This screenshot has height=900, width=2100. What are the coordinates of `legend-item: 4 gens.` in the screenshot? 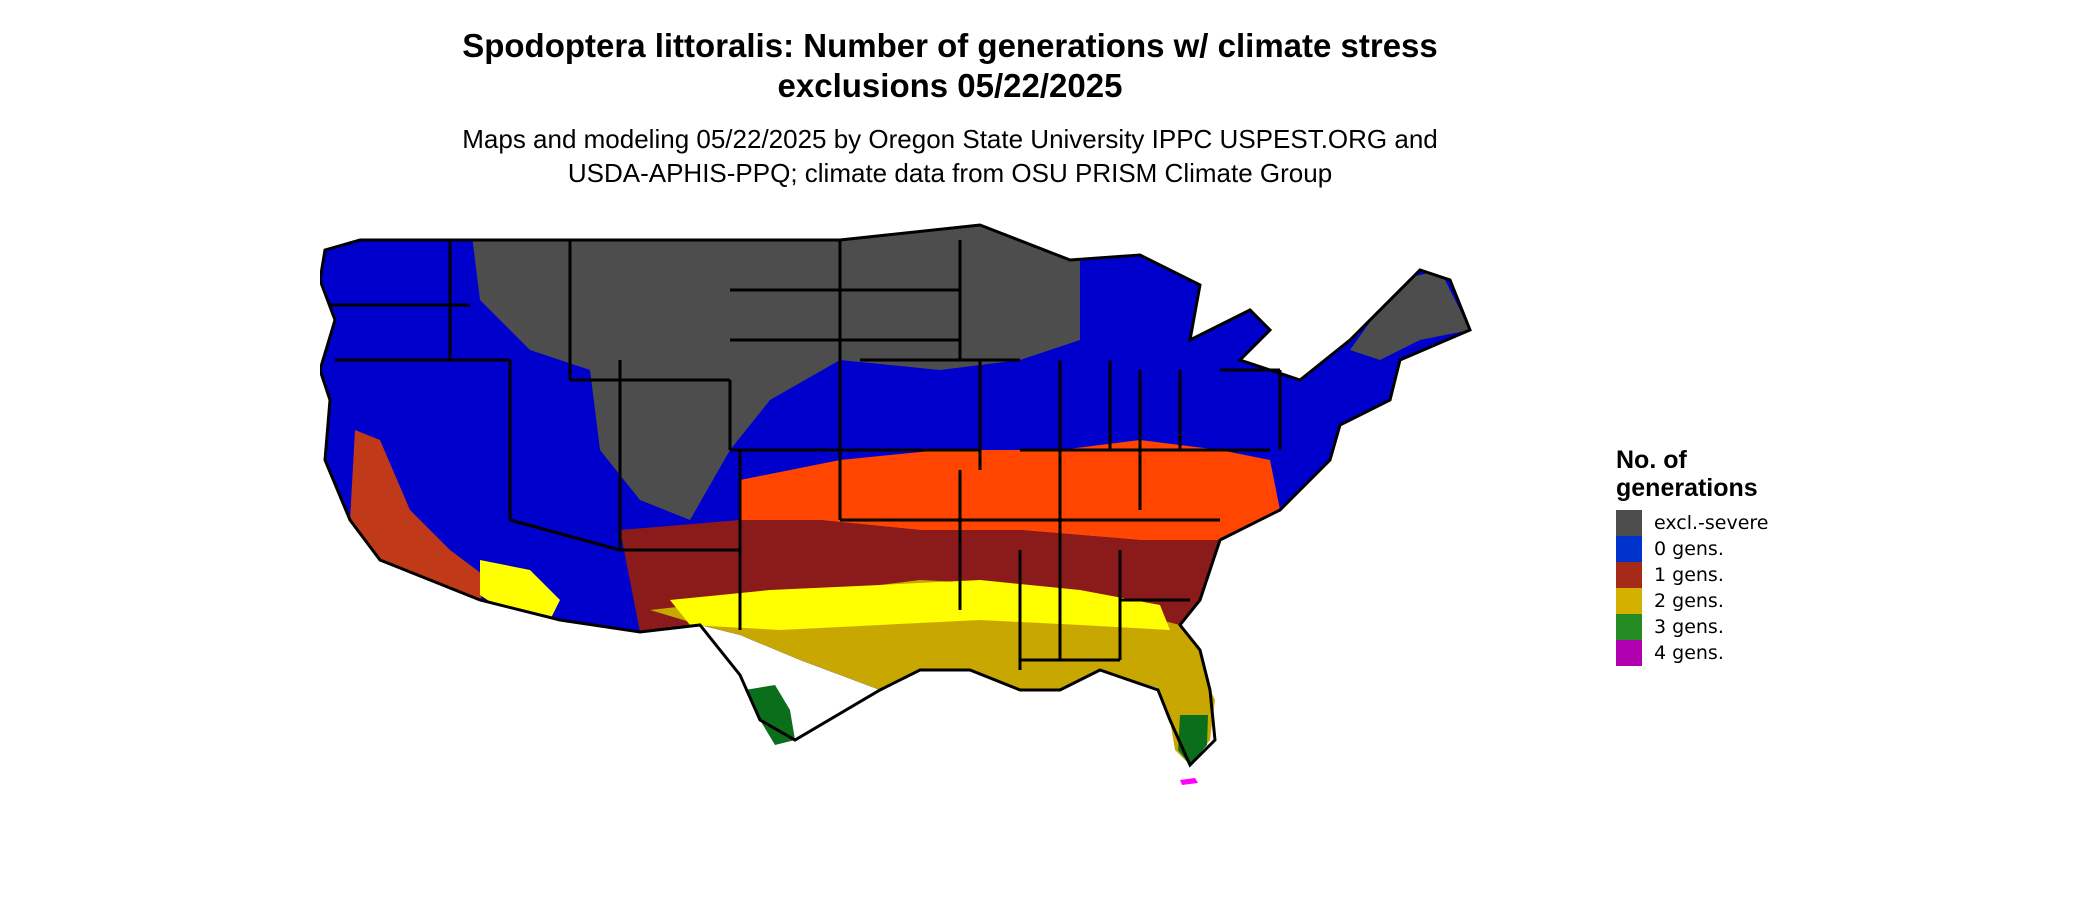 It's located at (1692, 653).